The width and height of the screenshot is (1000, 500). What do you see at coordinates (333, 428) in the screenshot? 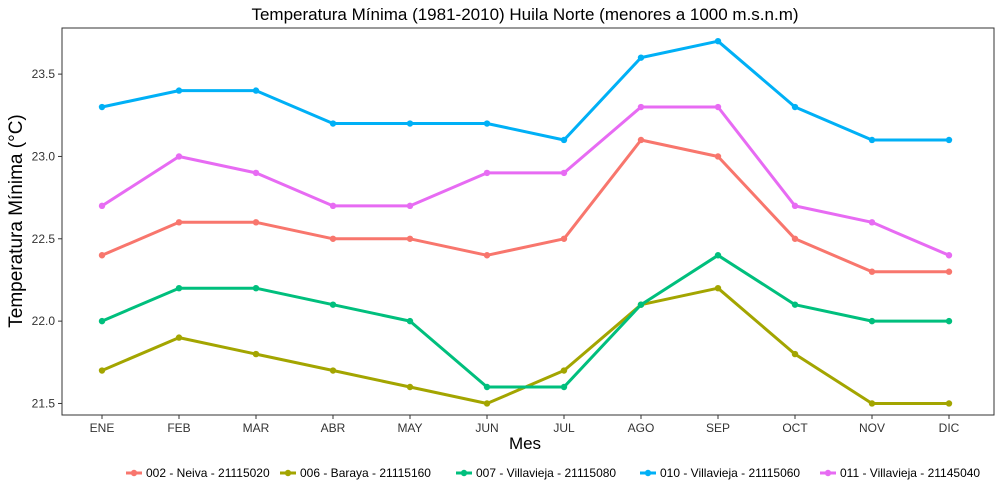
I see `x-tick-label: ABR` at bounding box center [333, 428].